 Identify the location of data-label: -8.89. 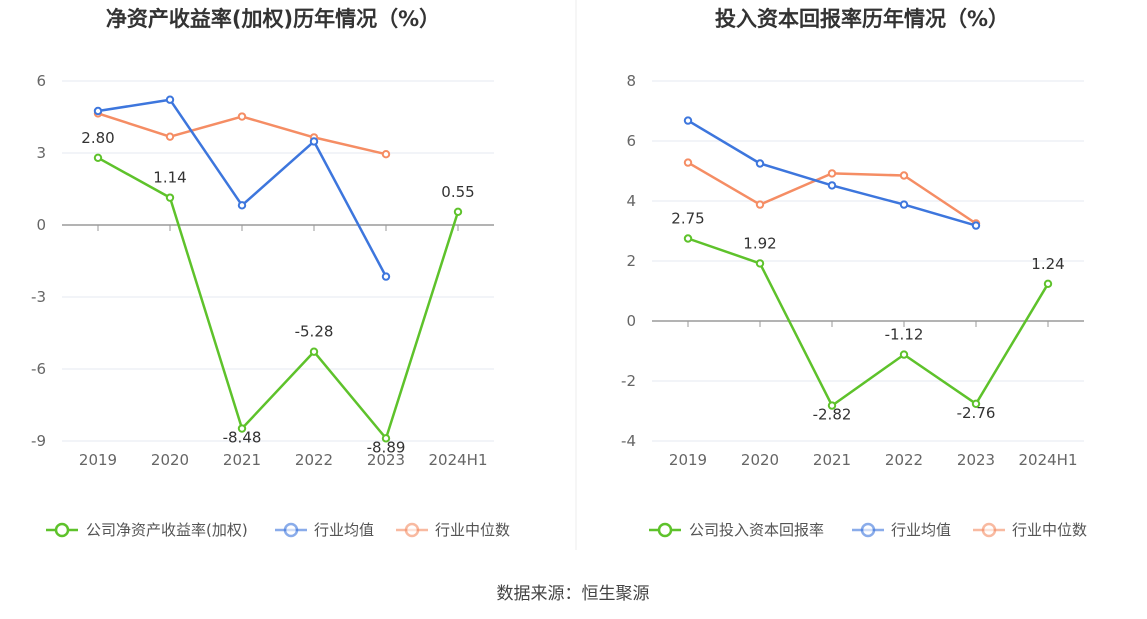
(386, 447).